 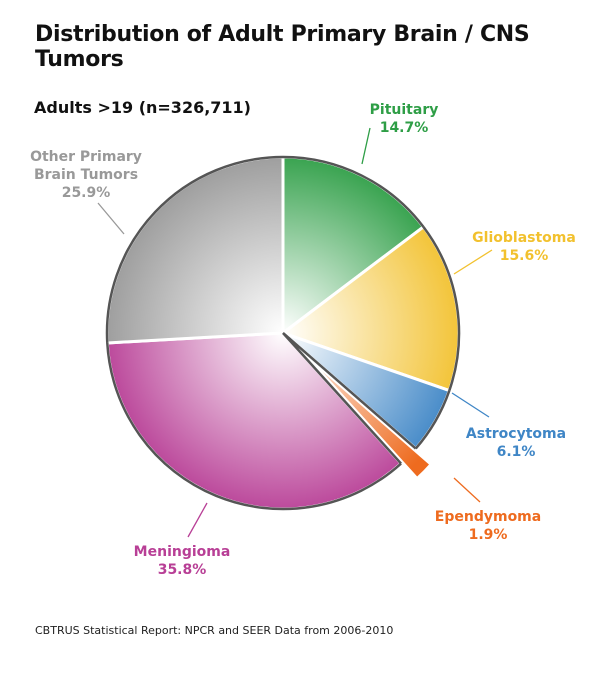 I want to click on slice-value-label: 1.9%, so click(x=488, y=535).